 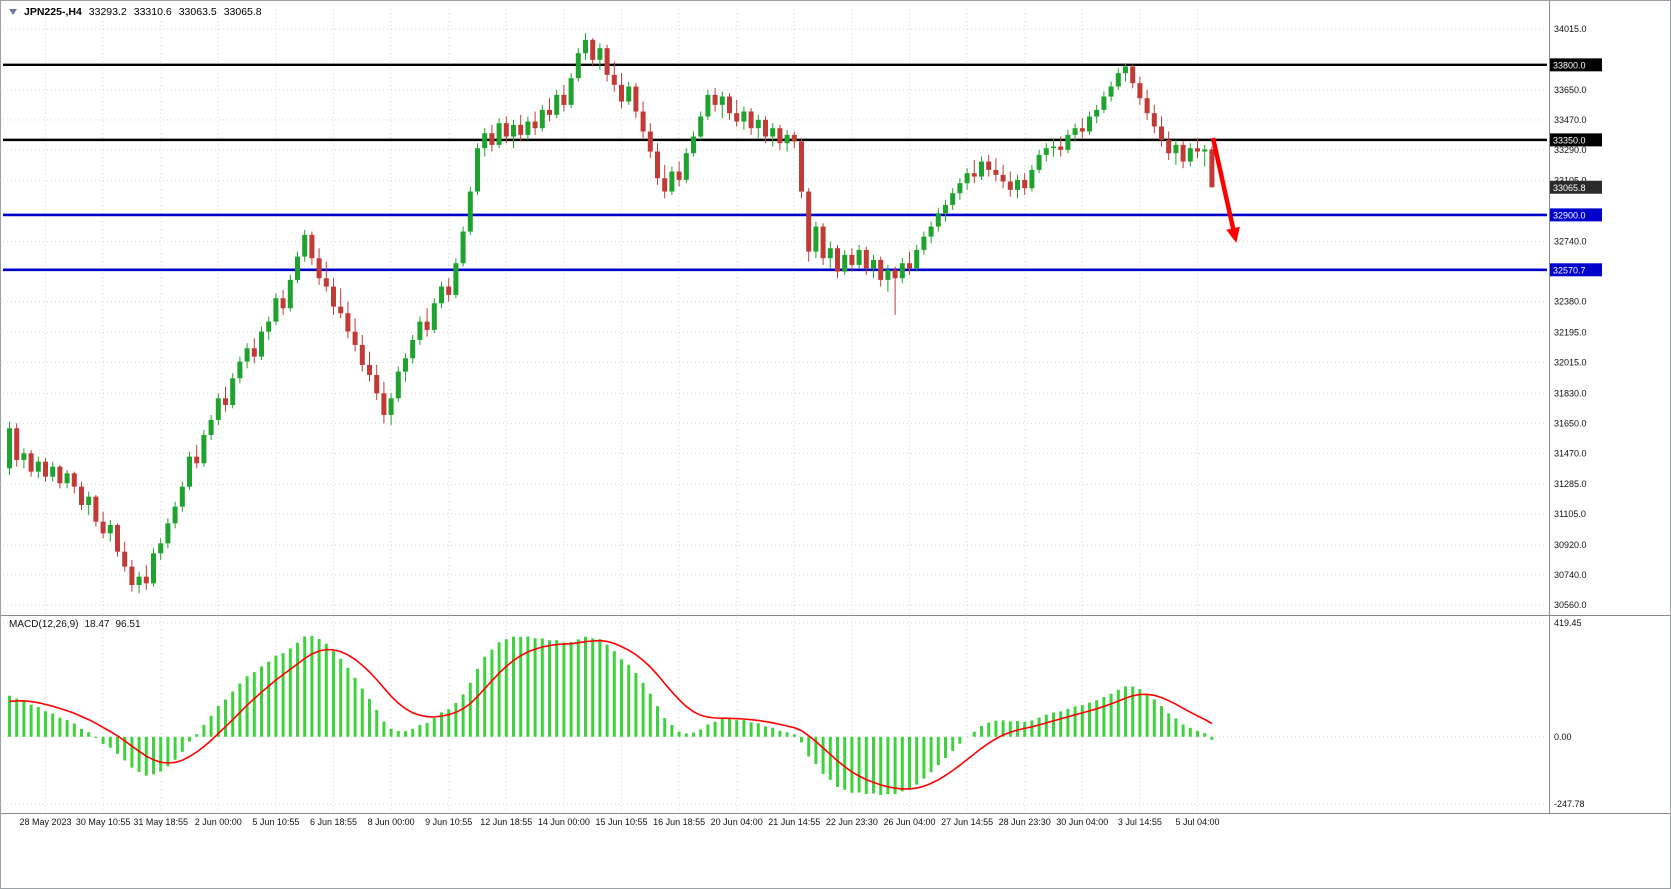 I want to click on svg-text: 31830.0, so click(x=1570, y=393).